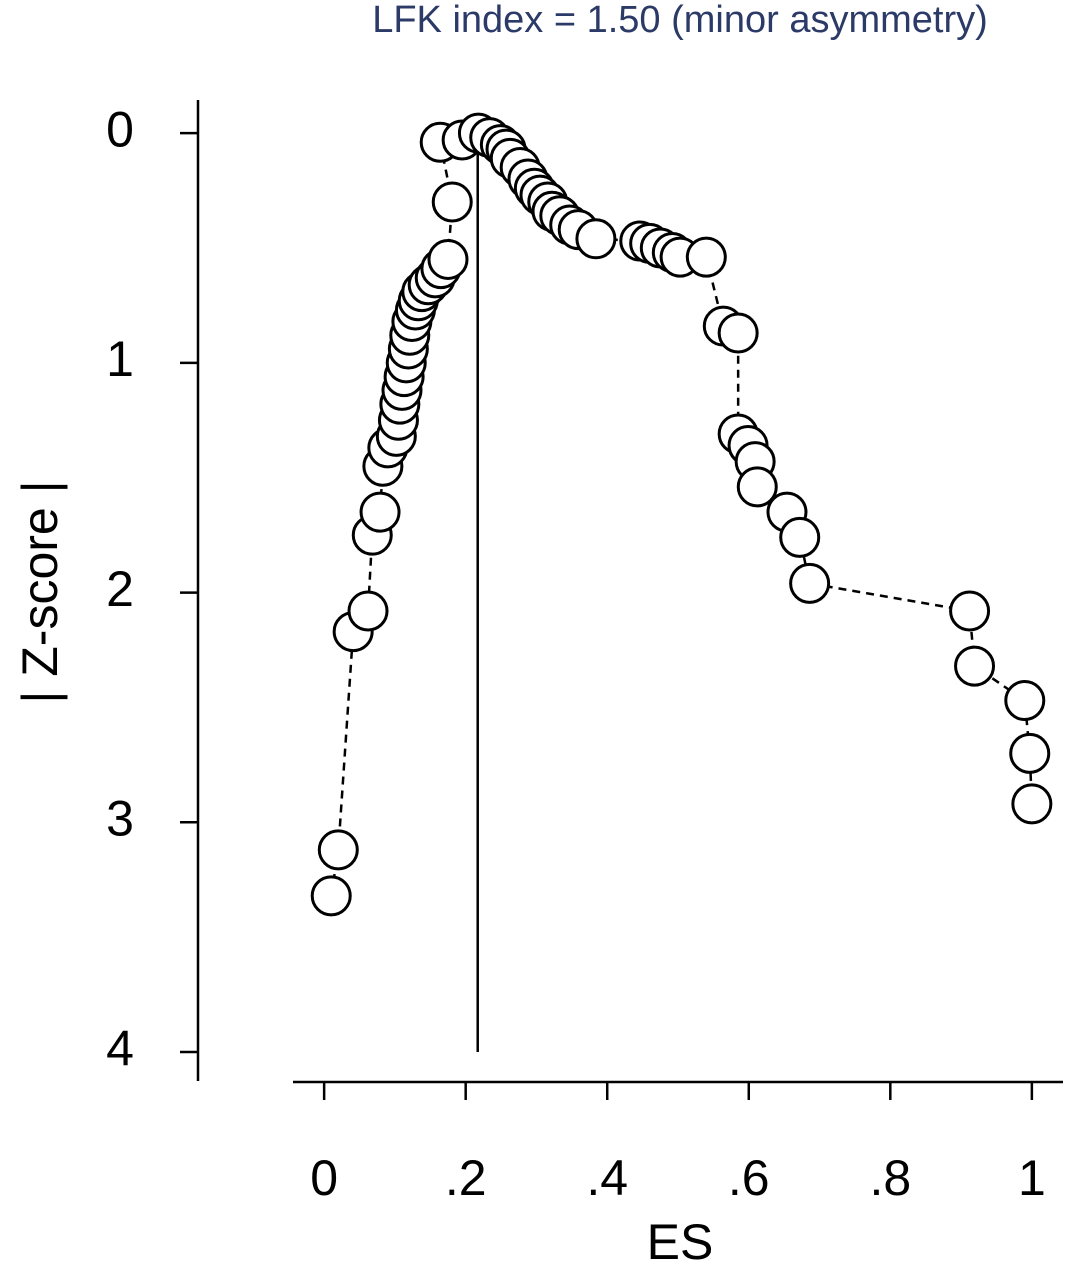 The width and height of the screenshot is (1089, 1280). What do you see at coordinates (749, 1178) in the screenshot?
I see `x-tick-label: .6` at bounding box center [749, 1178].